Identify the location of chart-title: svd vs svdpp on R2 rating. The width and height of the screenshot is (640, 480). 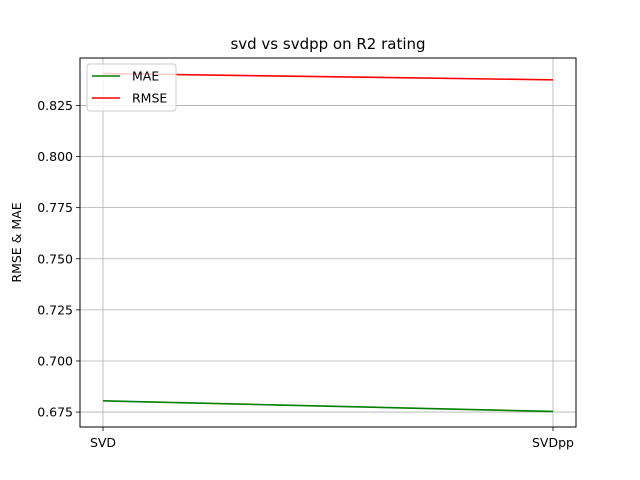
(327, 44).